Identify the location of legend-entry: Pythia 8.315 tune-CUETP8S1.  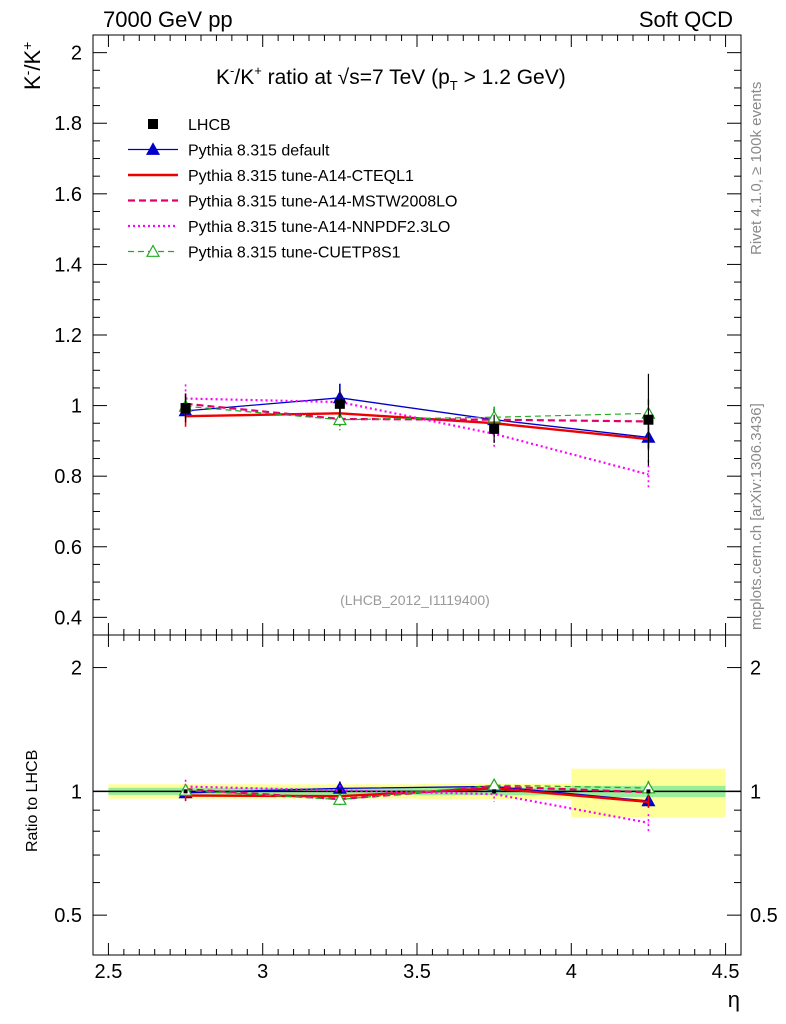
(264, 253).